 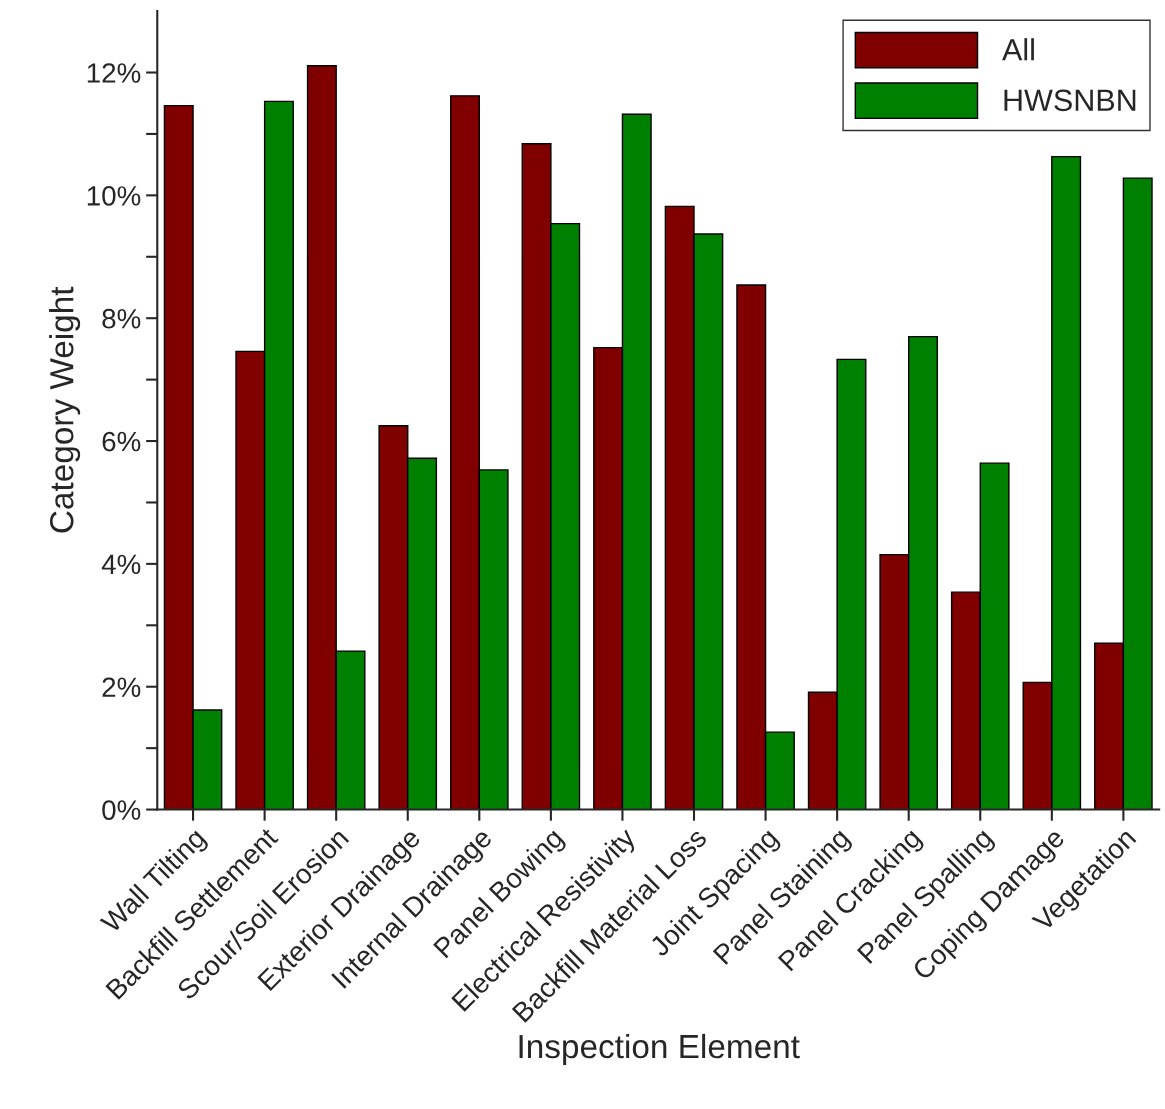 What do you see at coordinates (1018, 49) in the screenshot?
I see `legend-label: All` at bounding box center [1018, 49].